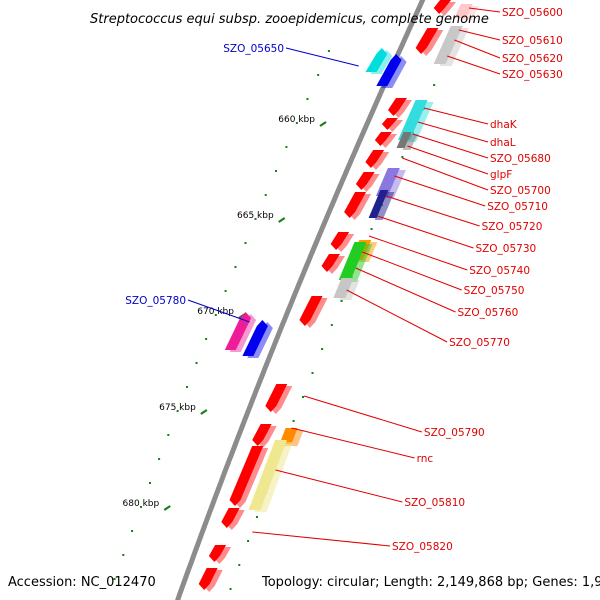 The image size is (600, 600). I want to click on gene-label-forward: SZO_05710, so click(517, 207).